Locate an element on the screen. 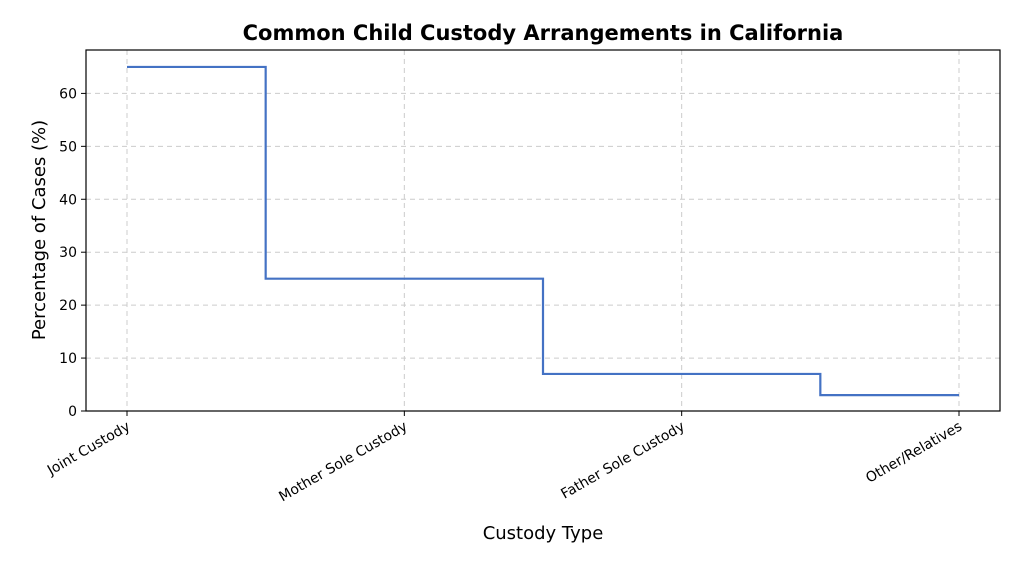  y-axis-ticks: 0 10 20 30 40 50 60 is located at coordinates (72, 253).